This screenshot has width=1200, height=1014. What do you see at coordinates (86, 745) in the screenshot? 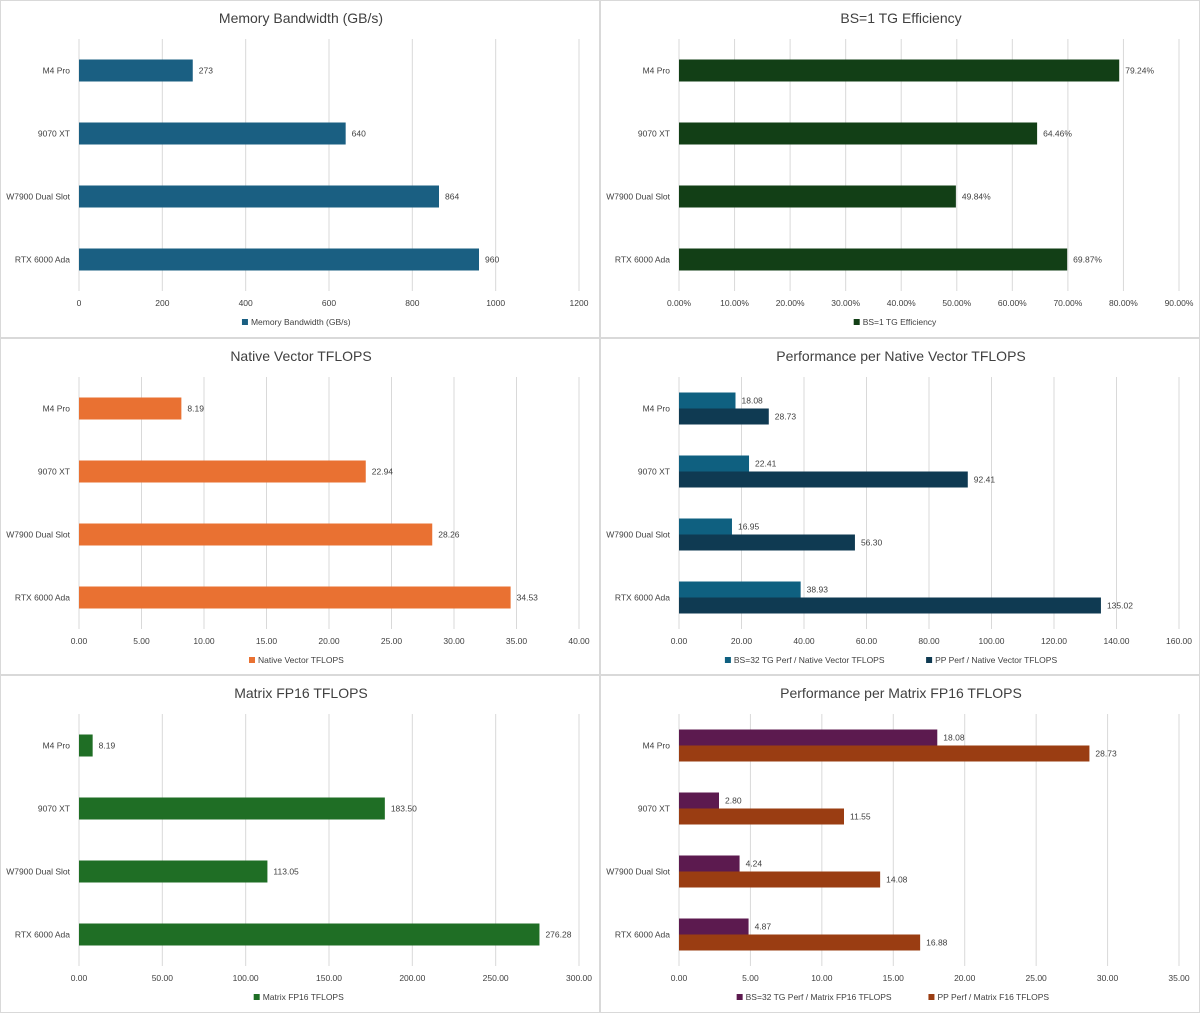
I see `bar-matrix-fp16-tflops-m4-pro` at bounding box center [86, 745].